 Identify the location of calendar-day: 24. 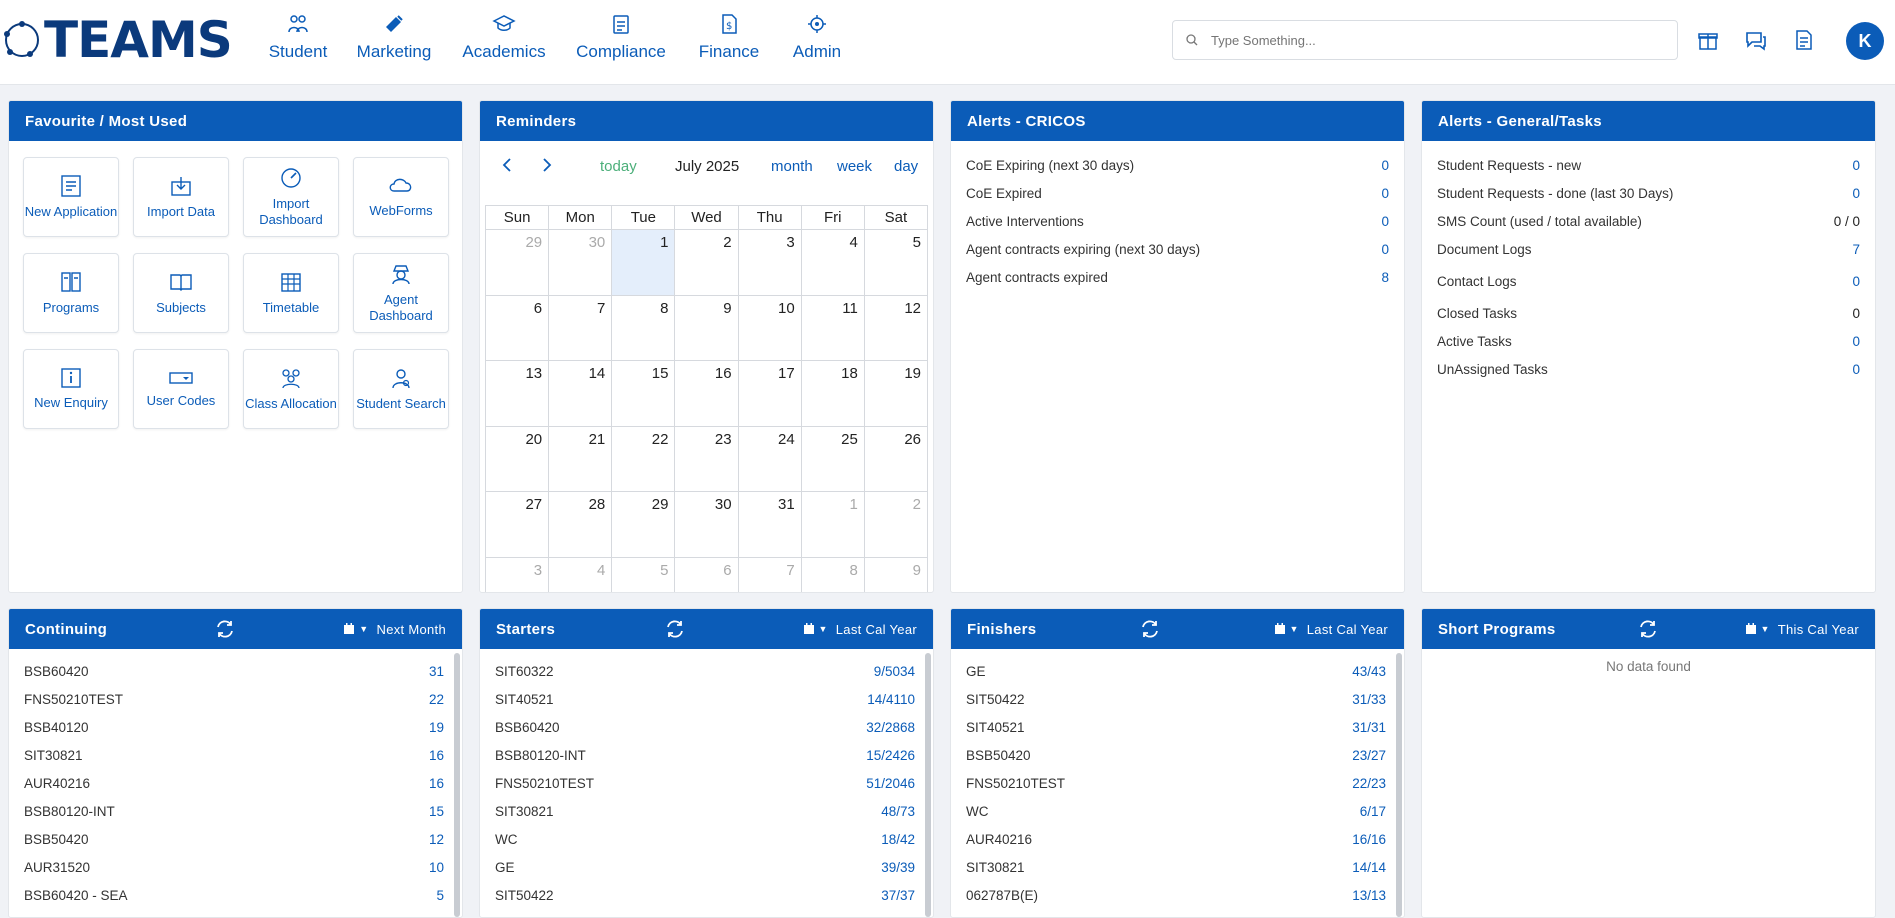
(769, 458).